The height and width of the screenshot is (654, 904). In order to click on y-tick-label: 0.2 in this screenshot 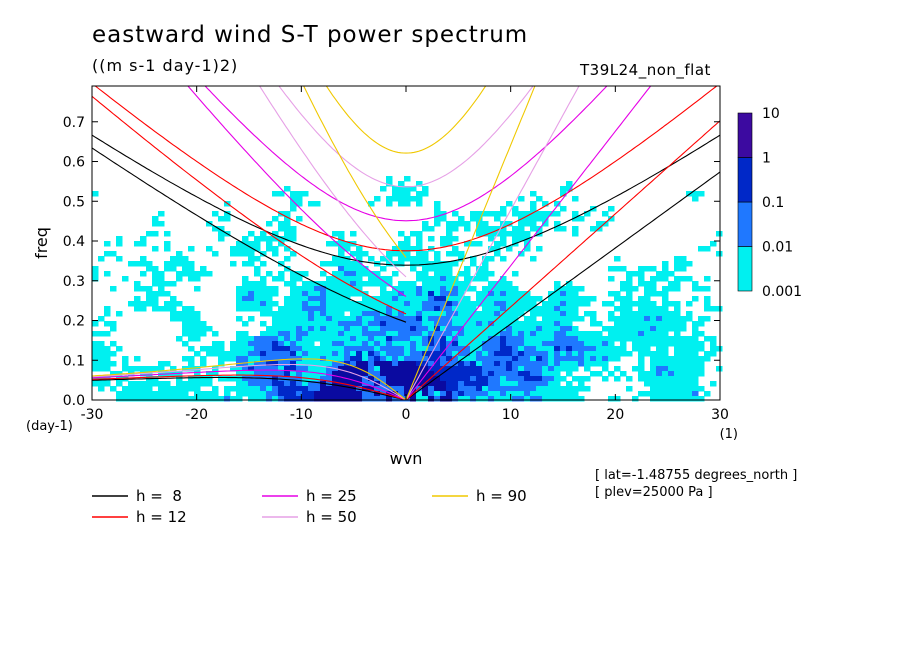, I will do `click(74, 322)`.